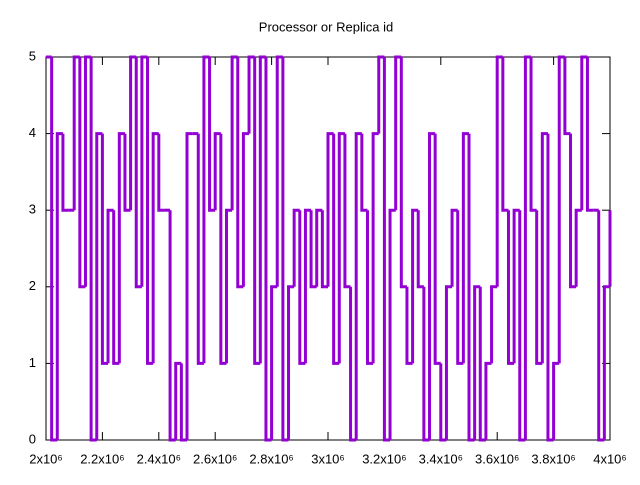  What do you see at coordinates (32, 132) in the screenshot?
I see `y-tick-label: 4` at bounding box center [32, 132].